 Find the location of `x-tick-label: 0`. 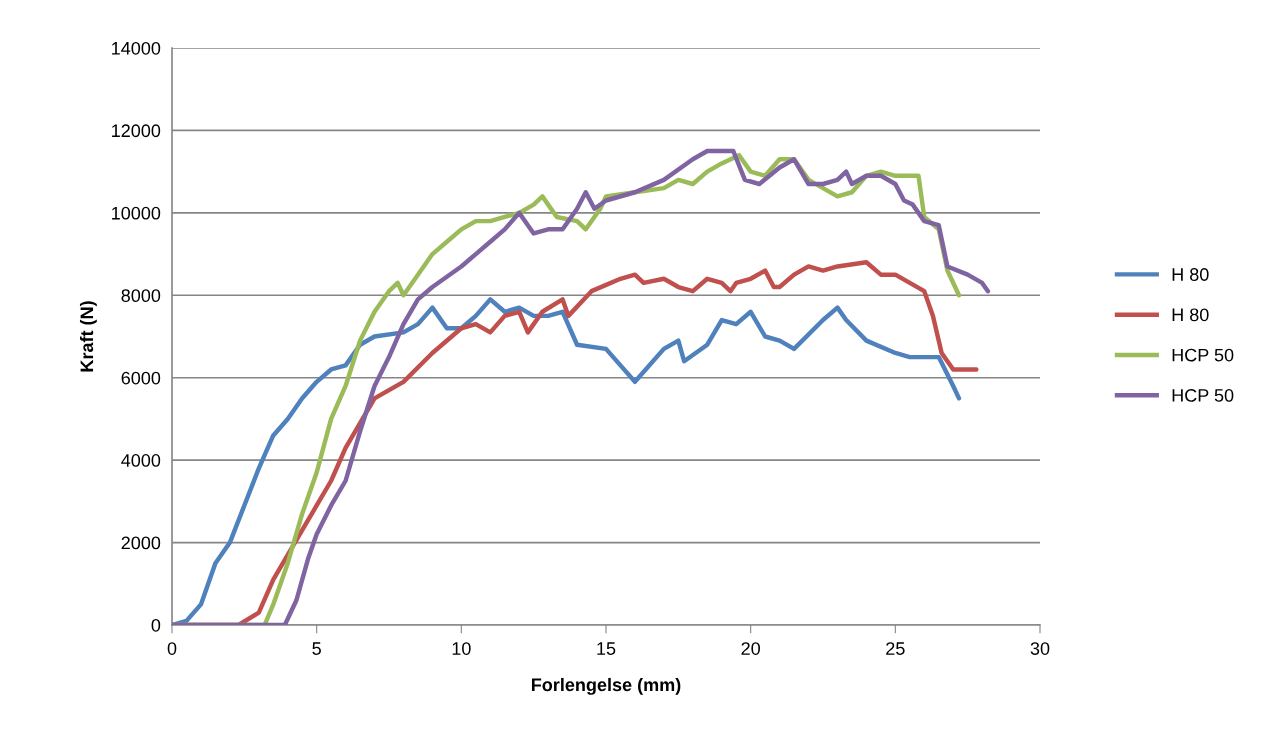

x-tick-label: 0 is located at coordinates (172, 648).